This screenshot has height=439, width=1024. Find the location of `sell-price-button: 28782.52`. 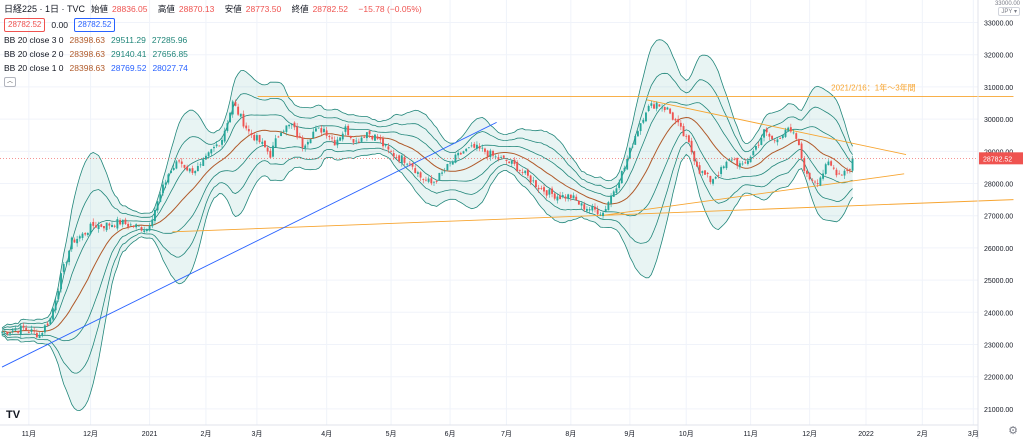

sell-price-button: 28782.52 is located at coordinates (25, 25).